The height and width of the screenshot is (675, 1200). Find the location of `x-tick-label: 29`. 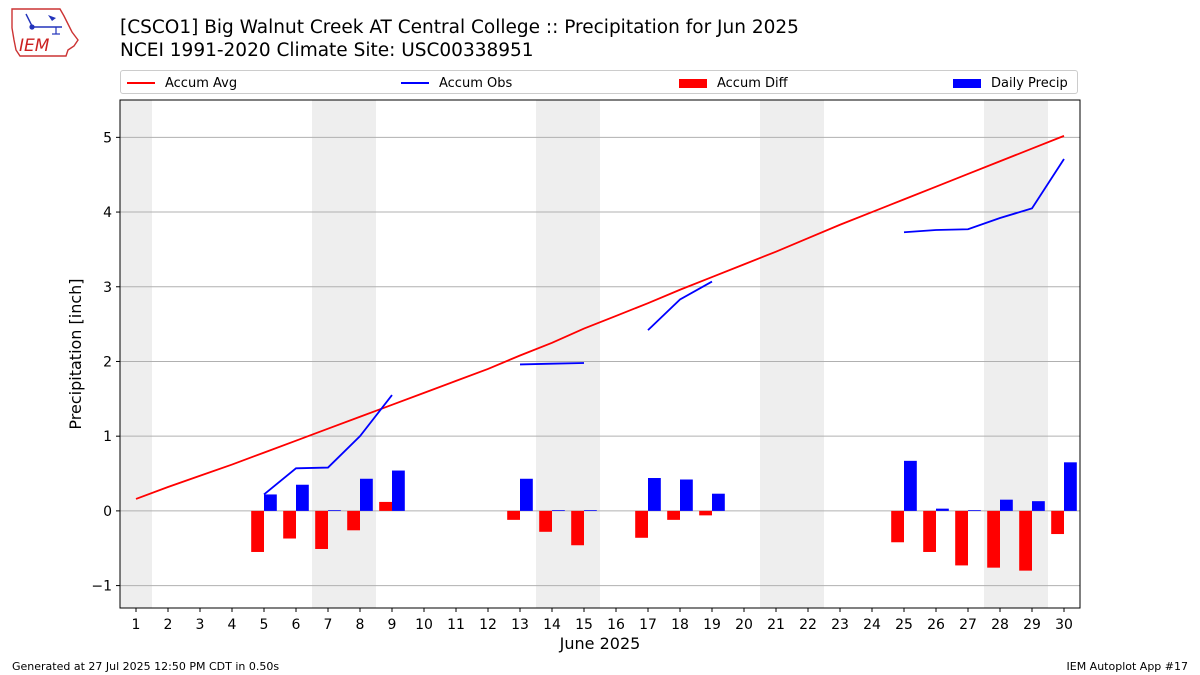

x-tick-label: 29 is located at coordinates (1032, 625).